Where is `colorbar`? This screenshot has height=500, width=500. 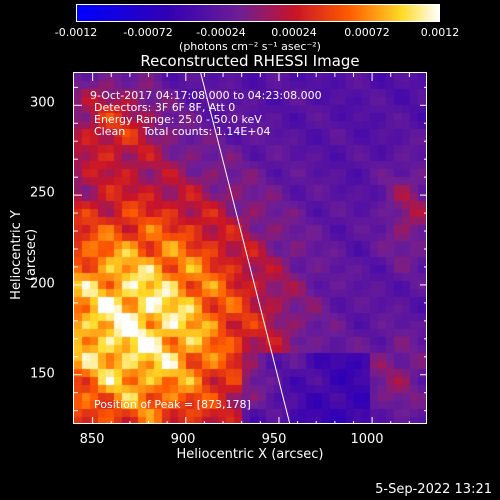
colorbar is located at coordinates (258, 13).